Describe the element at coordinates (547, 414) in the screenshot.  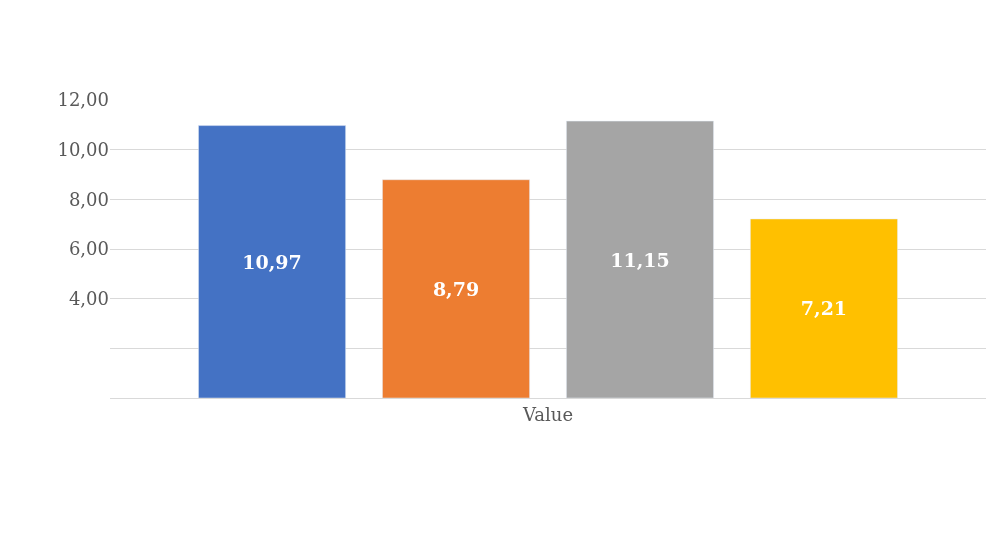
I see `x-tick-label: Value` at that location.